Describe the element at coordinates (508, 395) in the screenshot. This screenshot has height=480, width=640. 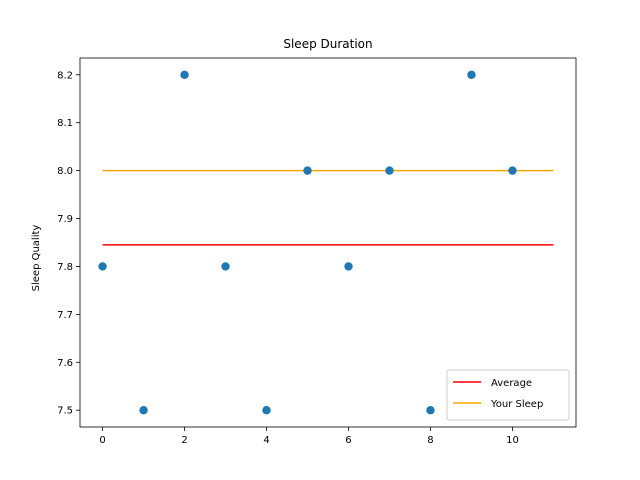
I see `legend: Average Your Sleep` at that location.